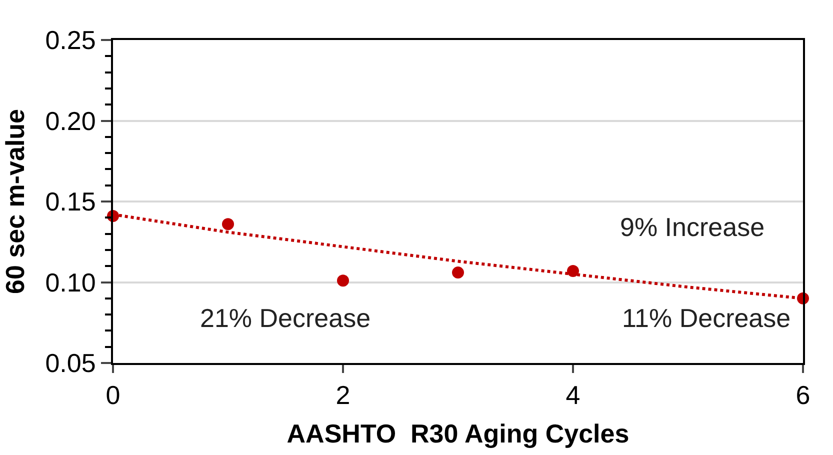 Image resolution: width=833 pixels, height=455 pixels. What do you see at coordinates (803, 395) in the screenshot?
I see `x-tick-label: 6` at bounding box center [803, 395].